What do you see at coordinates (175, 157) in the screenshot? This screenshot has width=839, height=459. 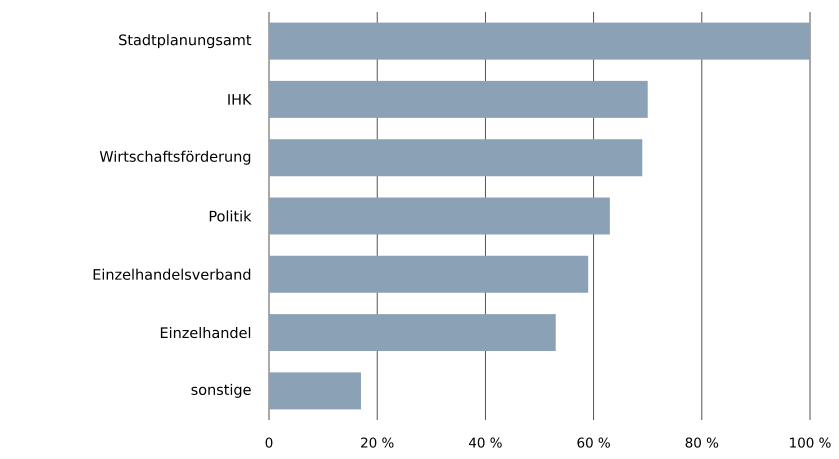 I see `y-tick-label: Wirtschaftsförderung` at bounding box center [175, 157].